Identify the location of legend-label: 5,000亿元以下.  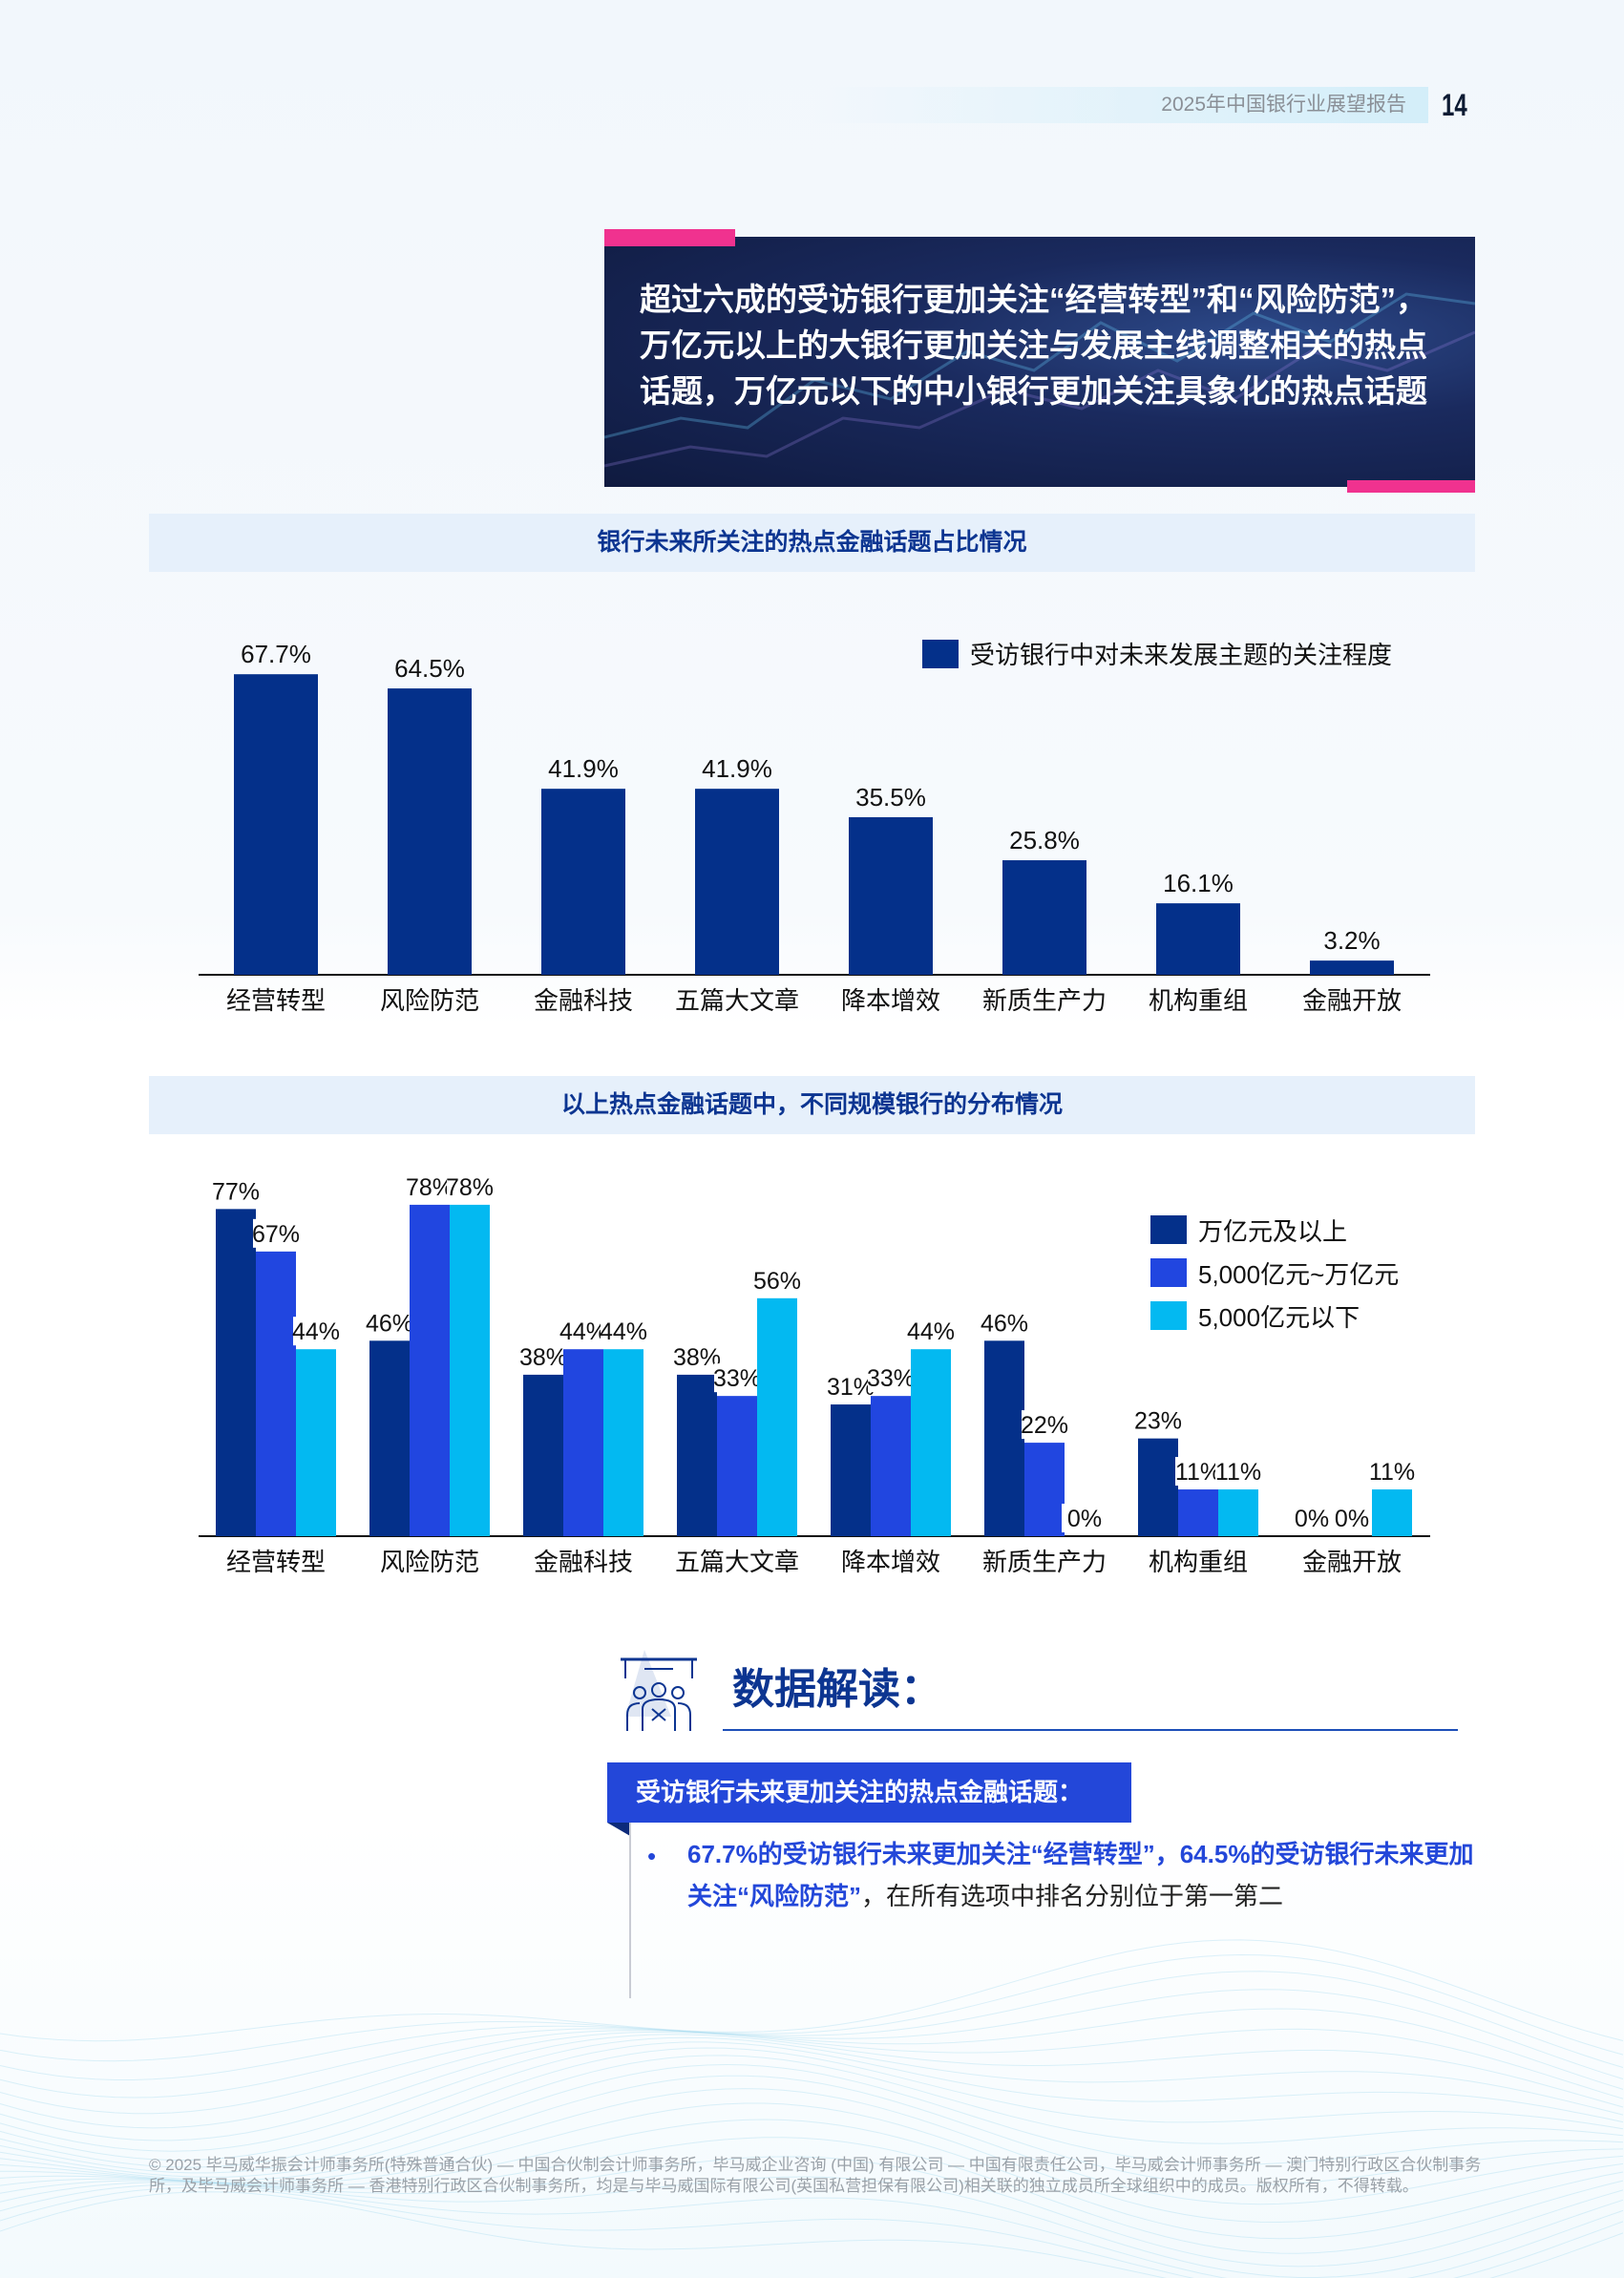
(1279, 1317).